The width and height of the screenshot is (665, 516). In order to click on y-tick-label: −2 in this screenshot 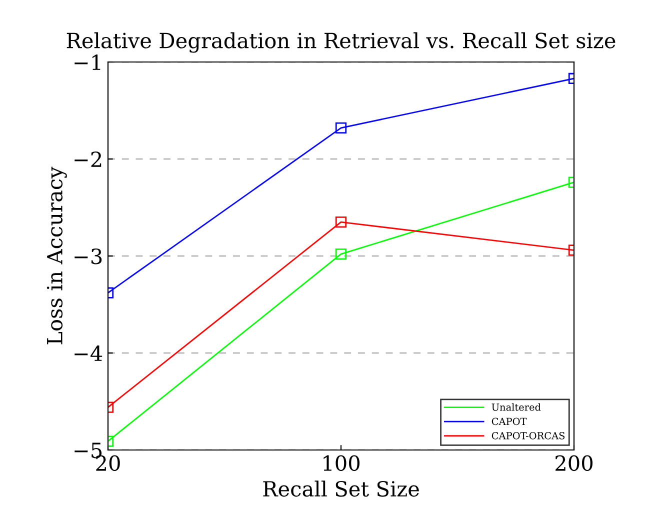, I will do `click(88, 159)`.